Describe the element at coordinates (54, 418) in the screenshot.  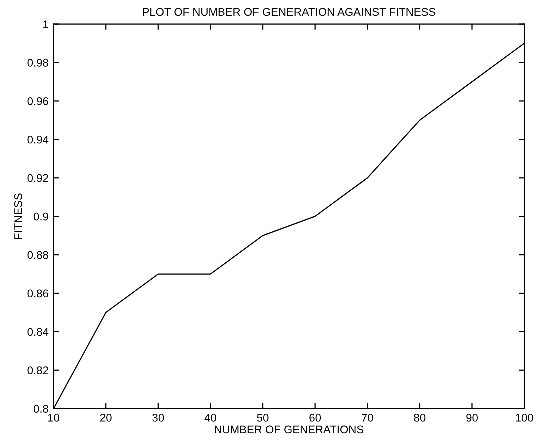
I see `x-tick-label: 10` at that location.